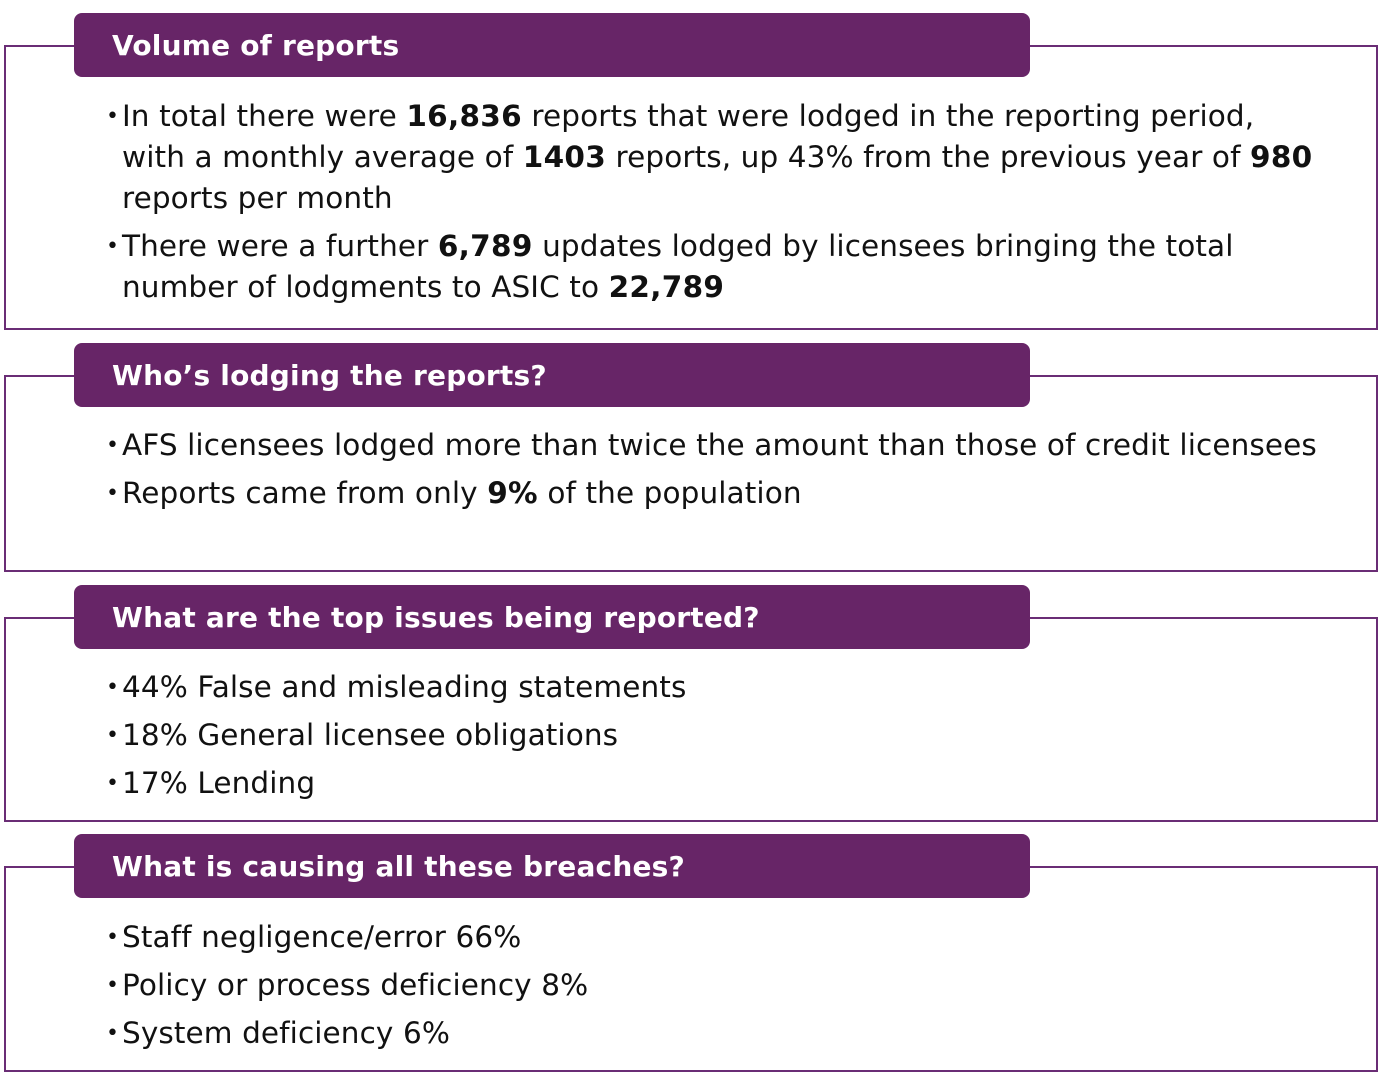 This screenshot has height=1087, width=1384. I want to click on section-header: Who’s lodging the reports?, so click(552, 375).